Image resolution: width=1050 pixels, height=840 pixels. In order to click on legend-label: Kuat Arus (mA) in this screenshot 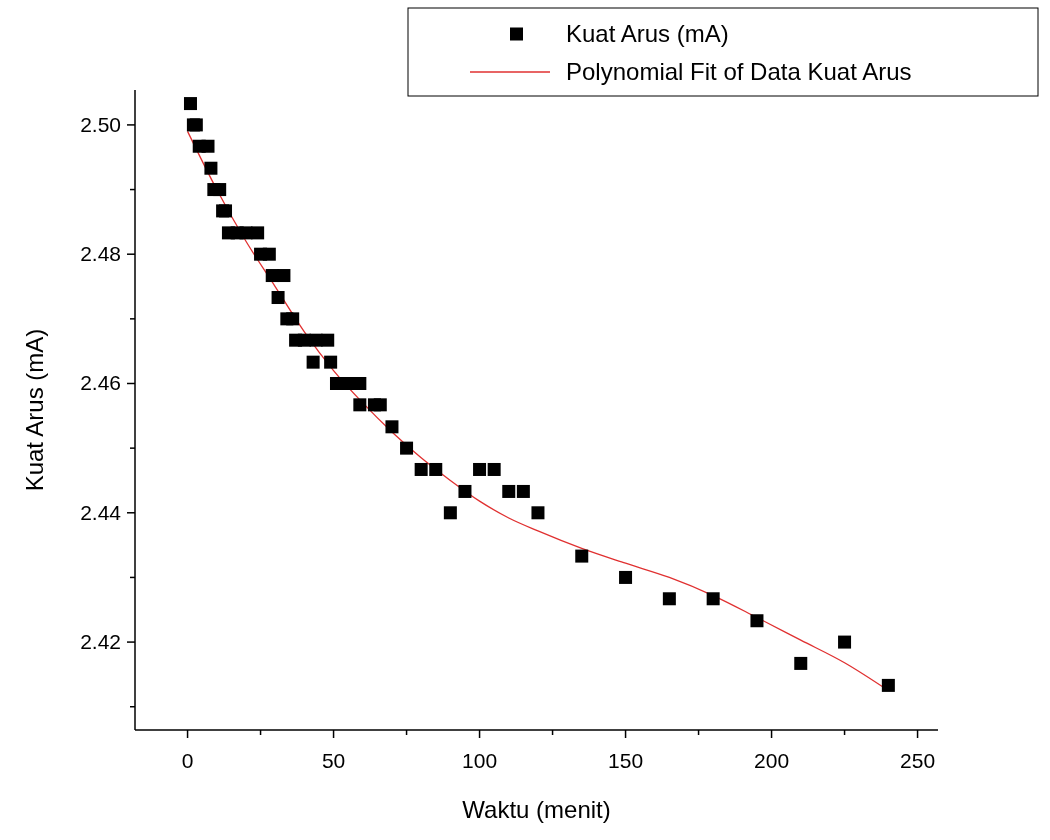, I will do `click(647, 33)`.